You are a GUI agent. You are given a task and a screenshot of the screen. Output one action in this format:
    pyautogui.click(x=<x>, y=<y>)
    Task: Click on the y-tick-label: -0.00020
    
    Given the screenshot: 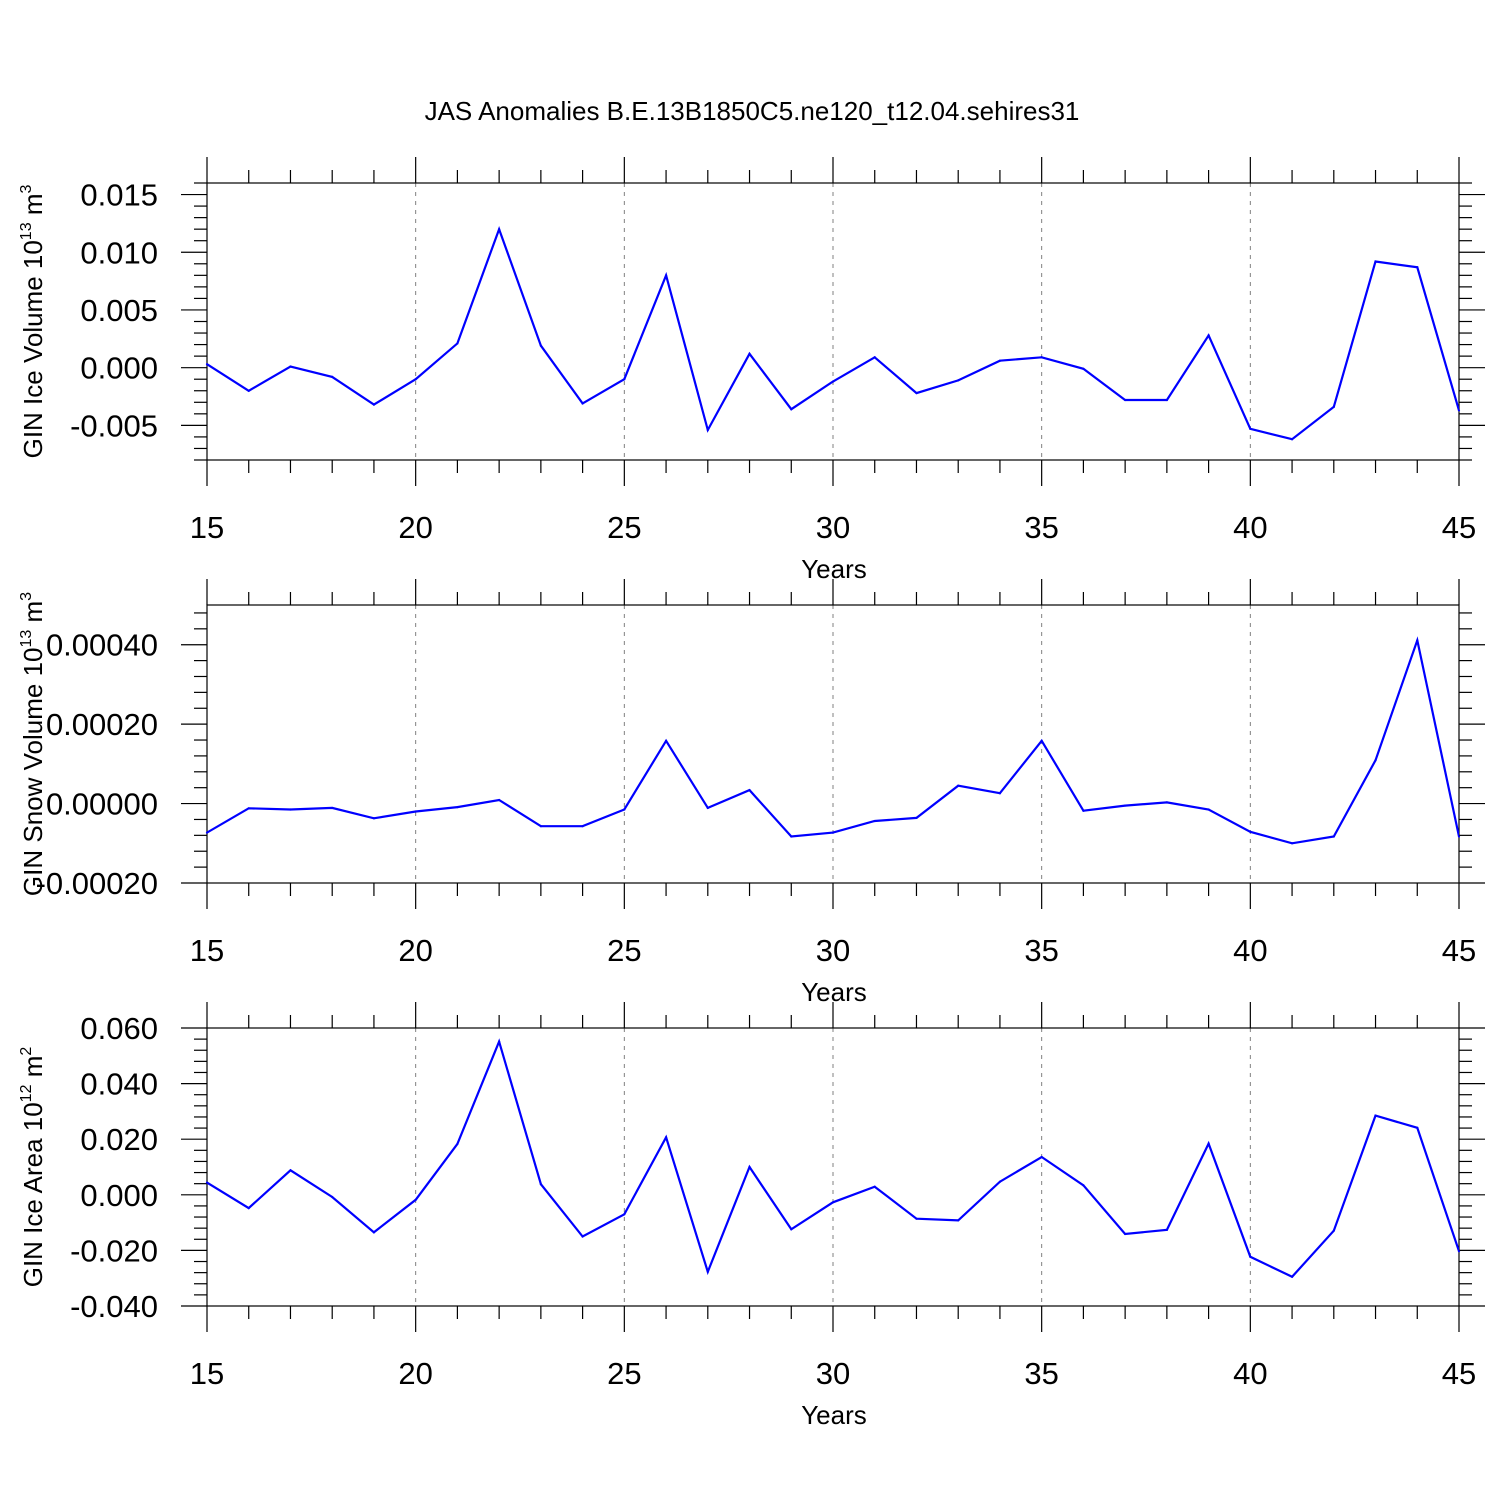 What is the action you would take?
    pyautogui.click(x=97, y=883)
    